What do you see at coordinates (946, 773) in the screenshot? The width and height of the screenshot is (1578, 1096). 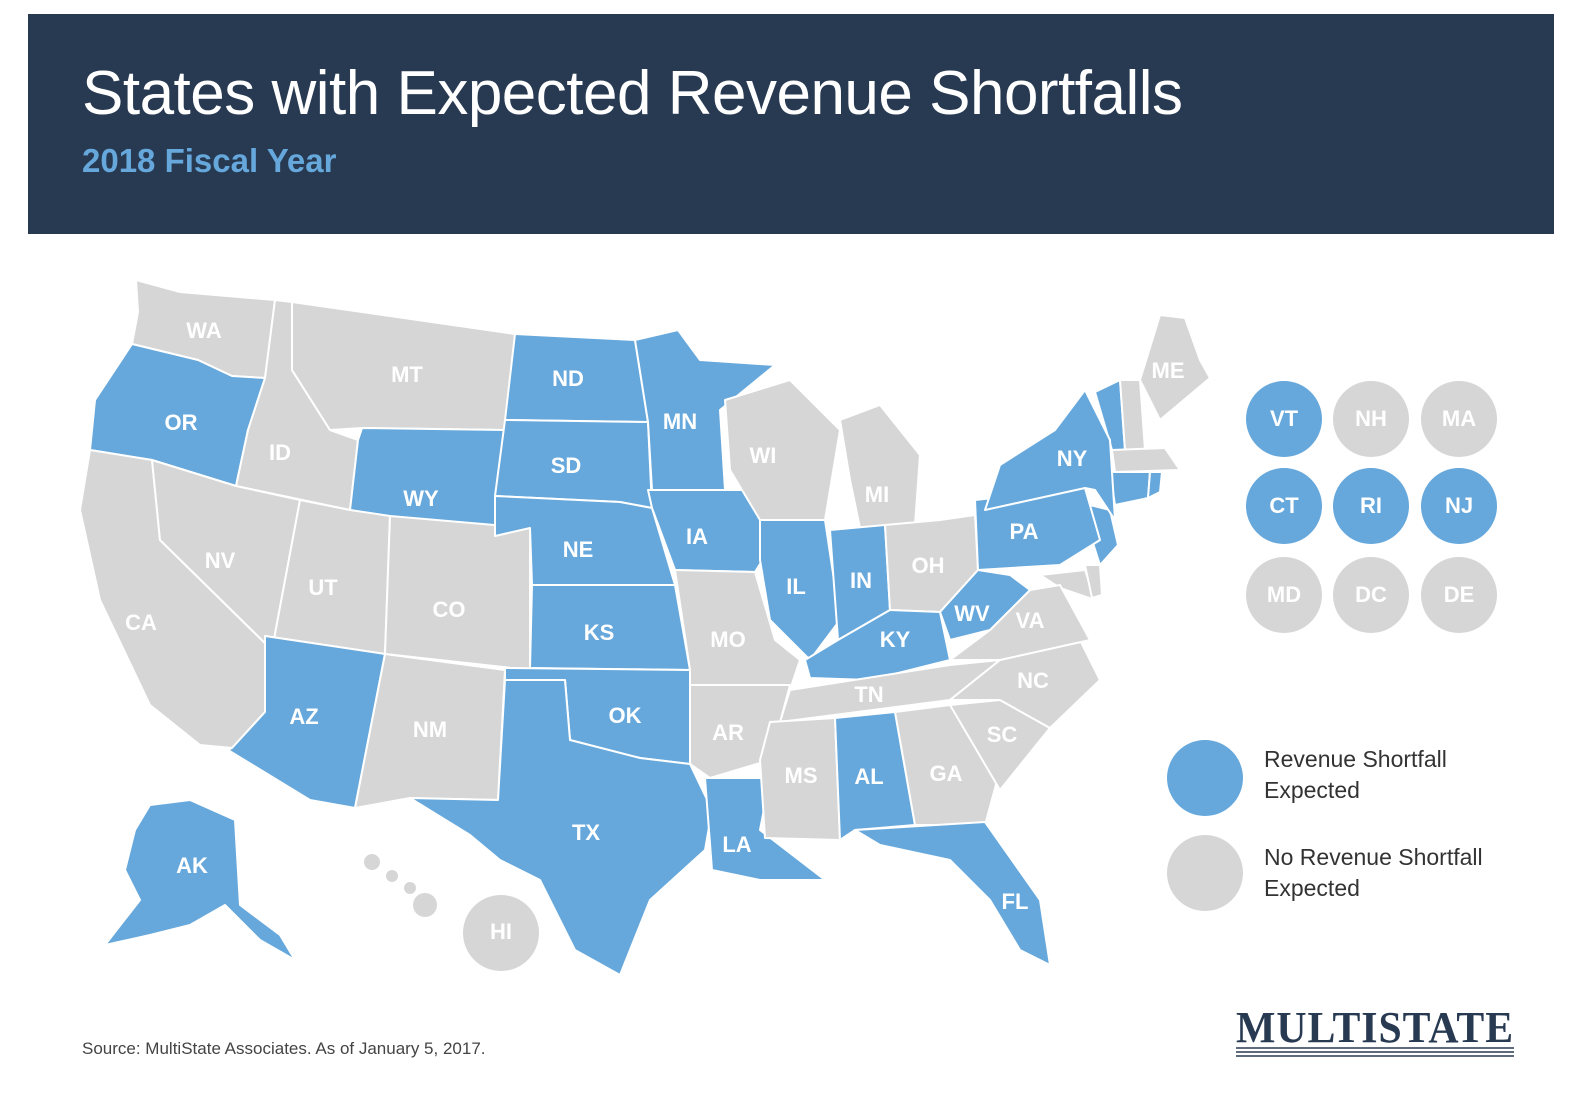 I see `state-label-ga: GA` at bounding box center [946, 773].